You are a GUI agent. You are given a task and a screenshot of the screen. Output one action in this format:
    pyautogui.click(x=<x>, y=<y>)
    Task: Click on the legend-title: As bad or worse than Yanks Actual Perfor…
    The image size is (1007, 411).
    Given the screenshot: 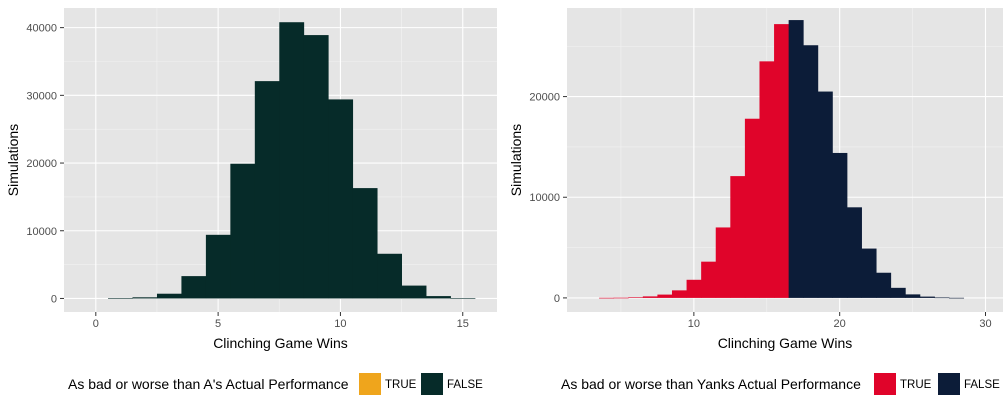 What is the action you would take?
    pyautogui.click(x=711, y=384)
    